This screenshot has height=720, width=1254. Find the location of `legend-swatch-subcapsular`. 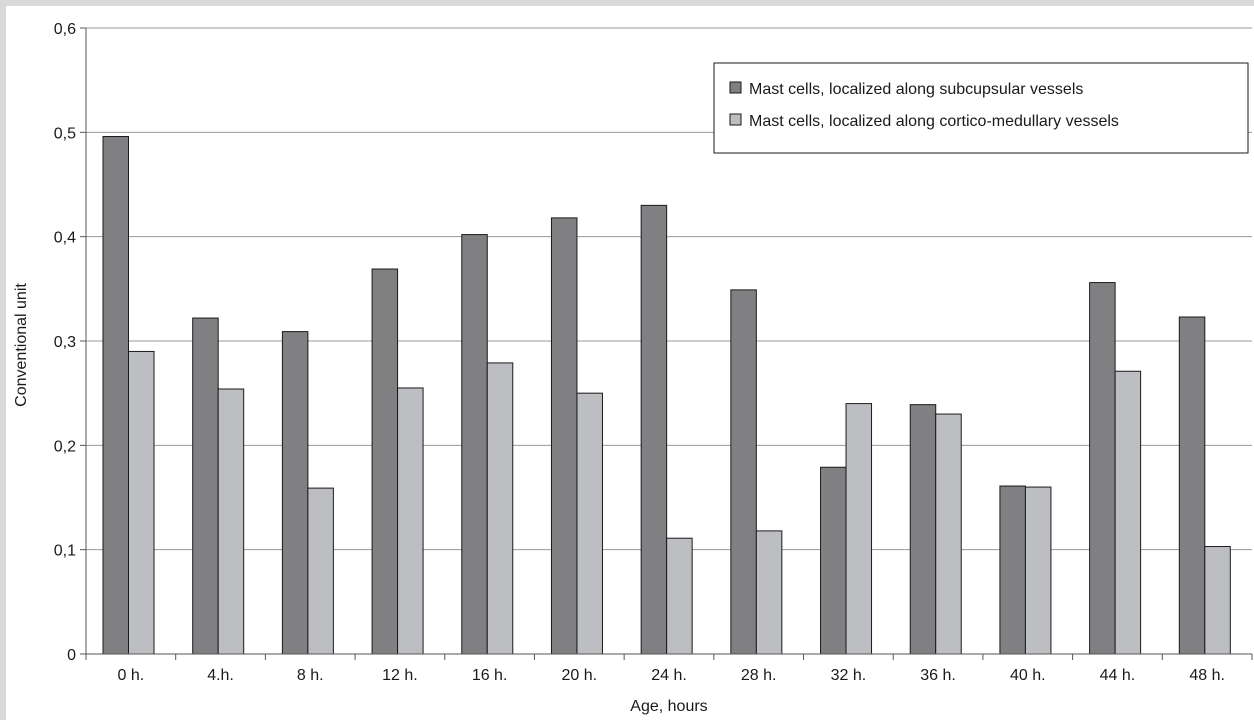

legend-swatch-subcapsular is located at coordinates (735, 87).